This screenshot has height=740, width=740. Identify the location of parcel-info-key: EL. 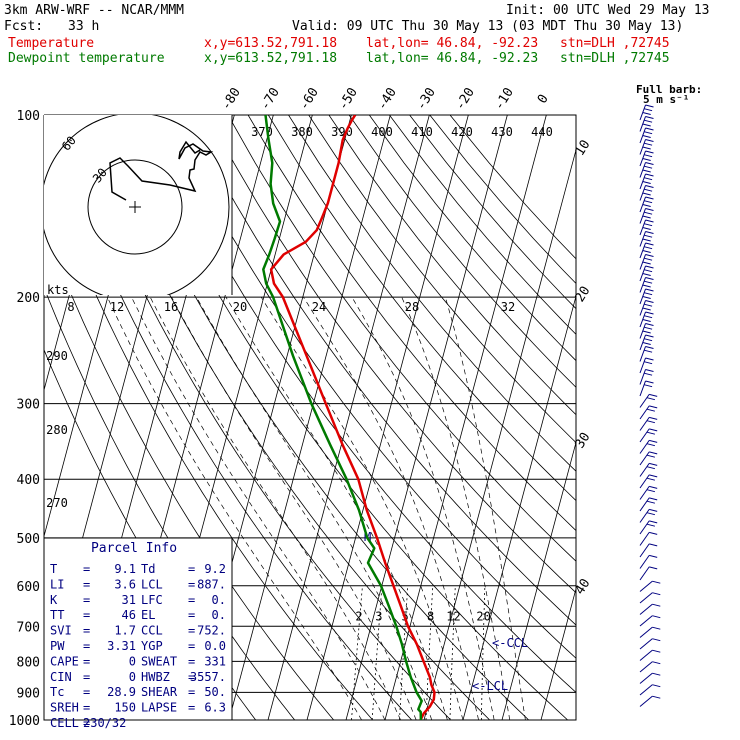
(148, 615).